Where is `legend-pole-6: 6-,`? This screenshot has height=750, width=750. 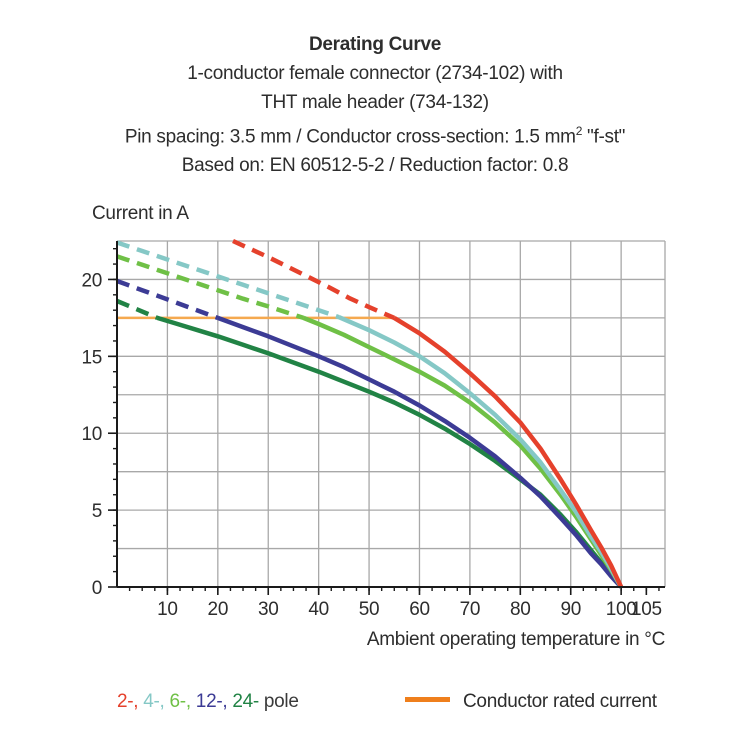
legend-pole-6: 6-, is located at coordinates (182, 701).